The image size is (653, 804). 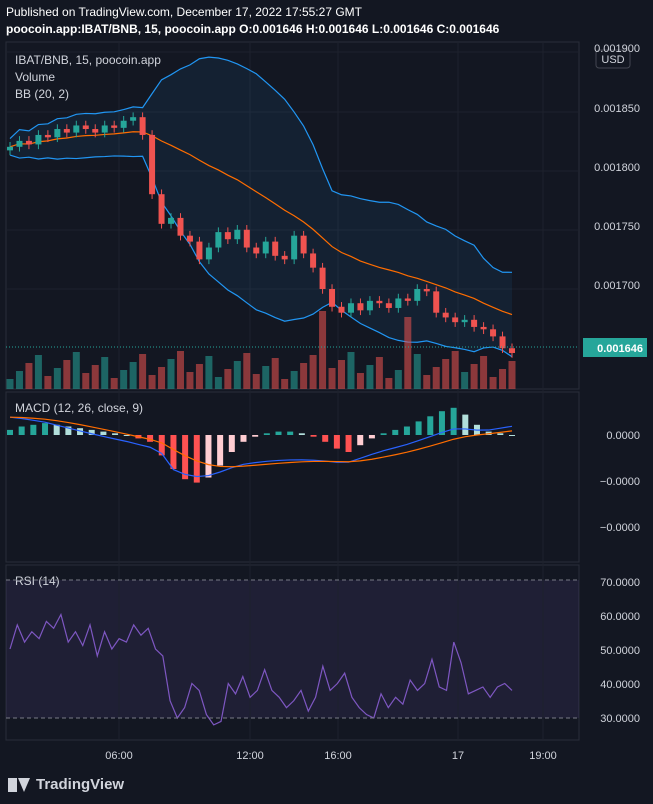 I want to click on price-tick: 0.001750, so click(x=617, y=227).